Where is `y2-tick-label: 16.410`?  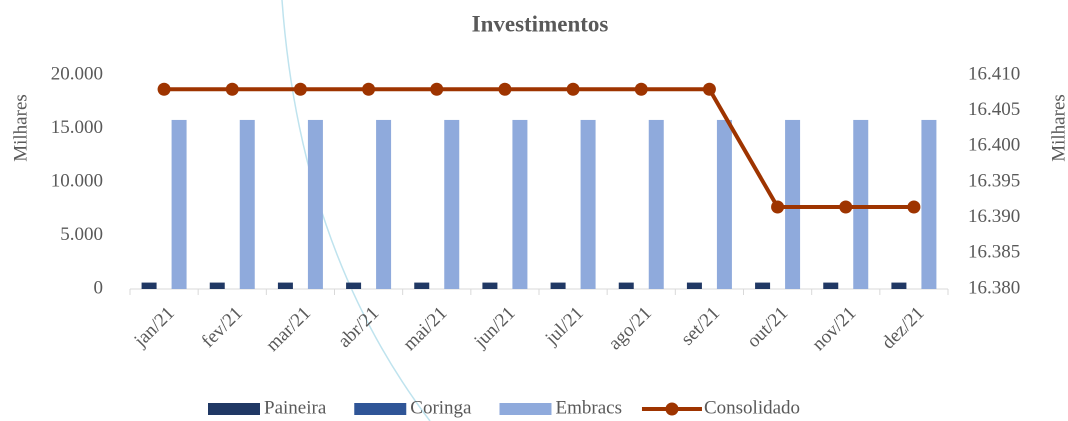 y2-tick-label: 16.410 is located at coordinates (994, 73).